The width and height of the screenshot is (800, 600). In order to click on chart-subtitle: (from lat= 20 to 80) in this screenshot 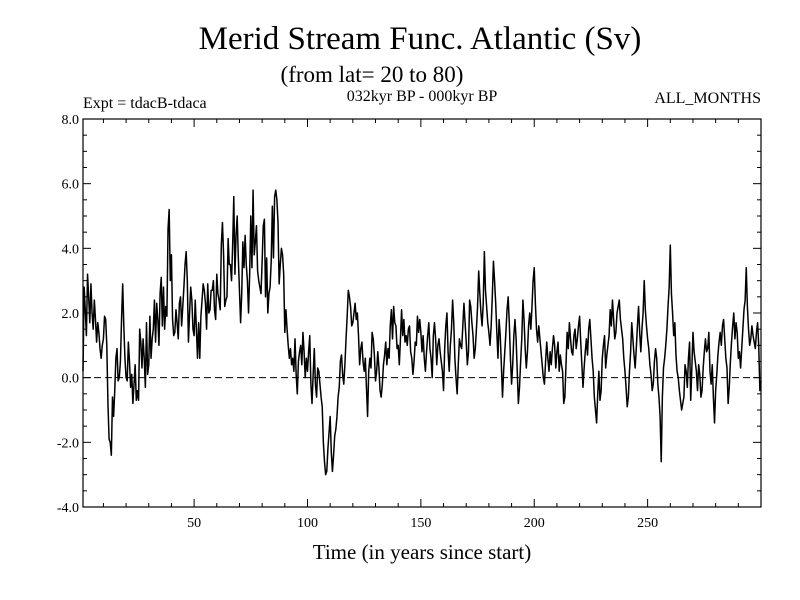, I will do `click(372, 74)`.